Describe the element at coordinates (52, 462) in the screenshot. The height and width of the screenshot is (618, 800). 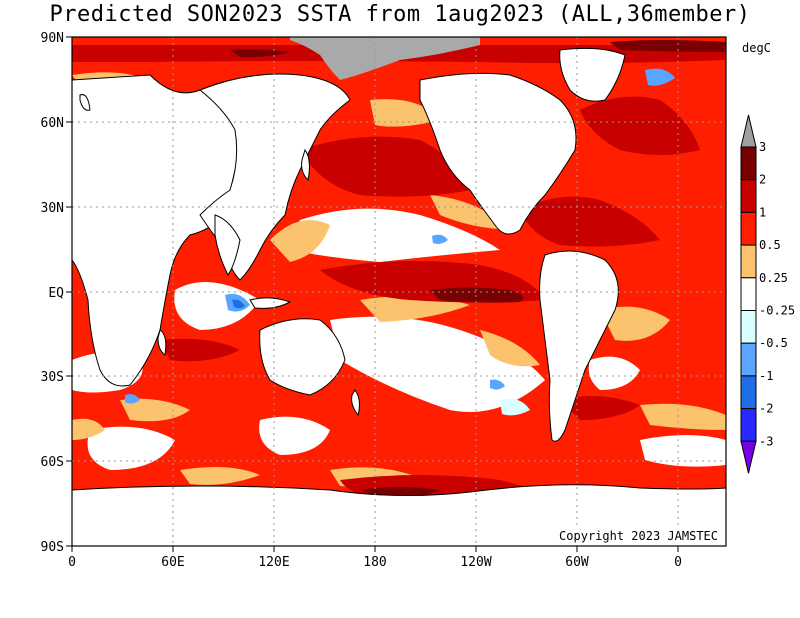
I see `lat-label: 60S` at that location.